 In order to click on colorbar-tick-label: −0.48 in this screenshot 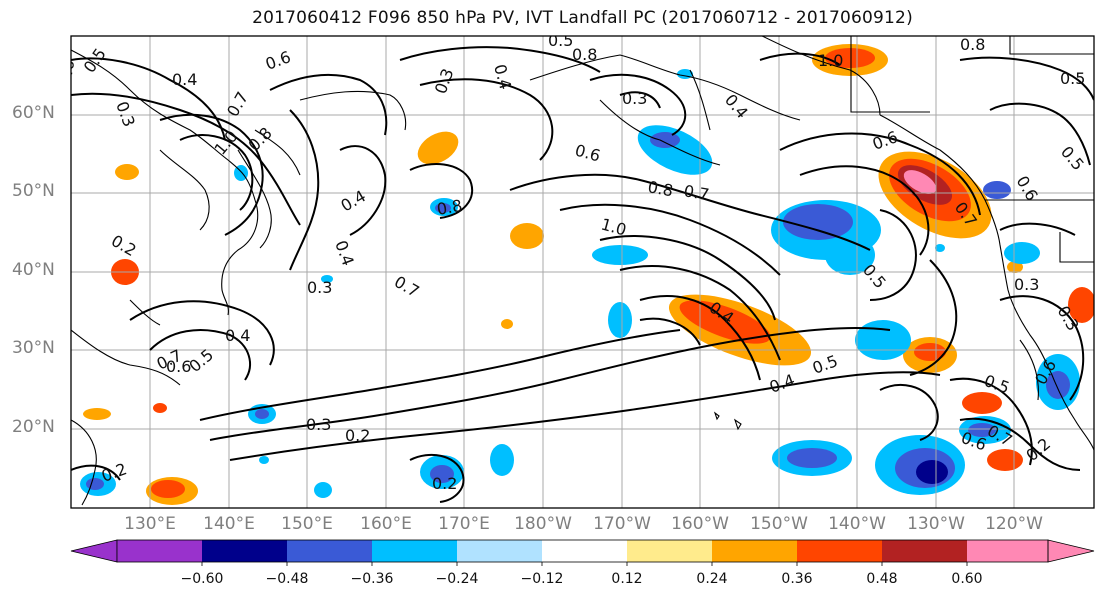, I will do `click(287, 579)`.